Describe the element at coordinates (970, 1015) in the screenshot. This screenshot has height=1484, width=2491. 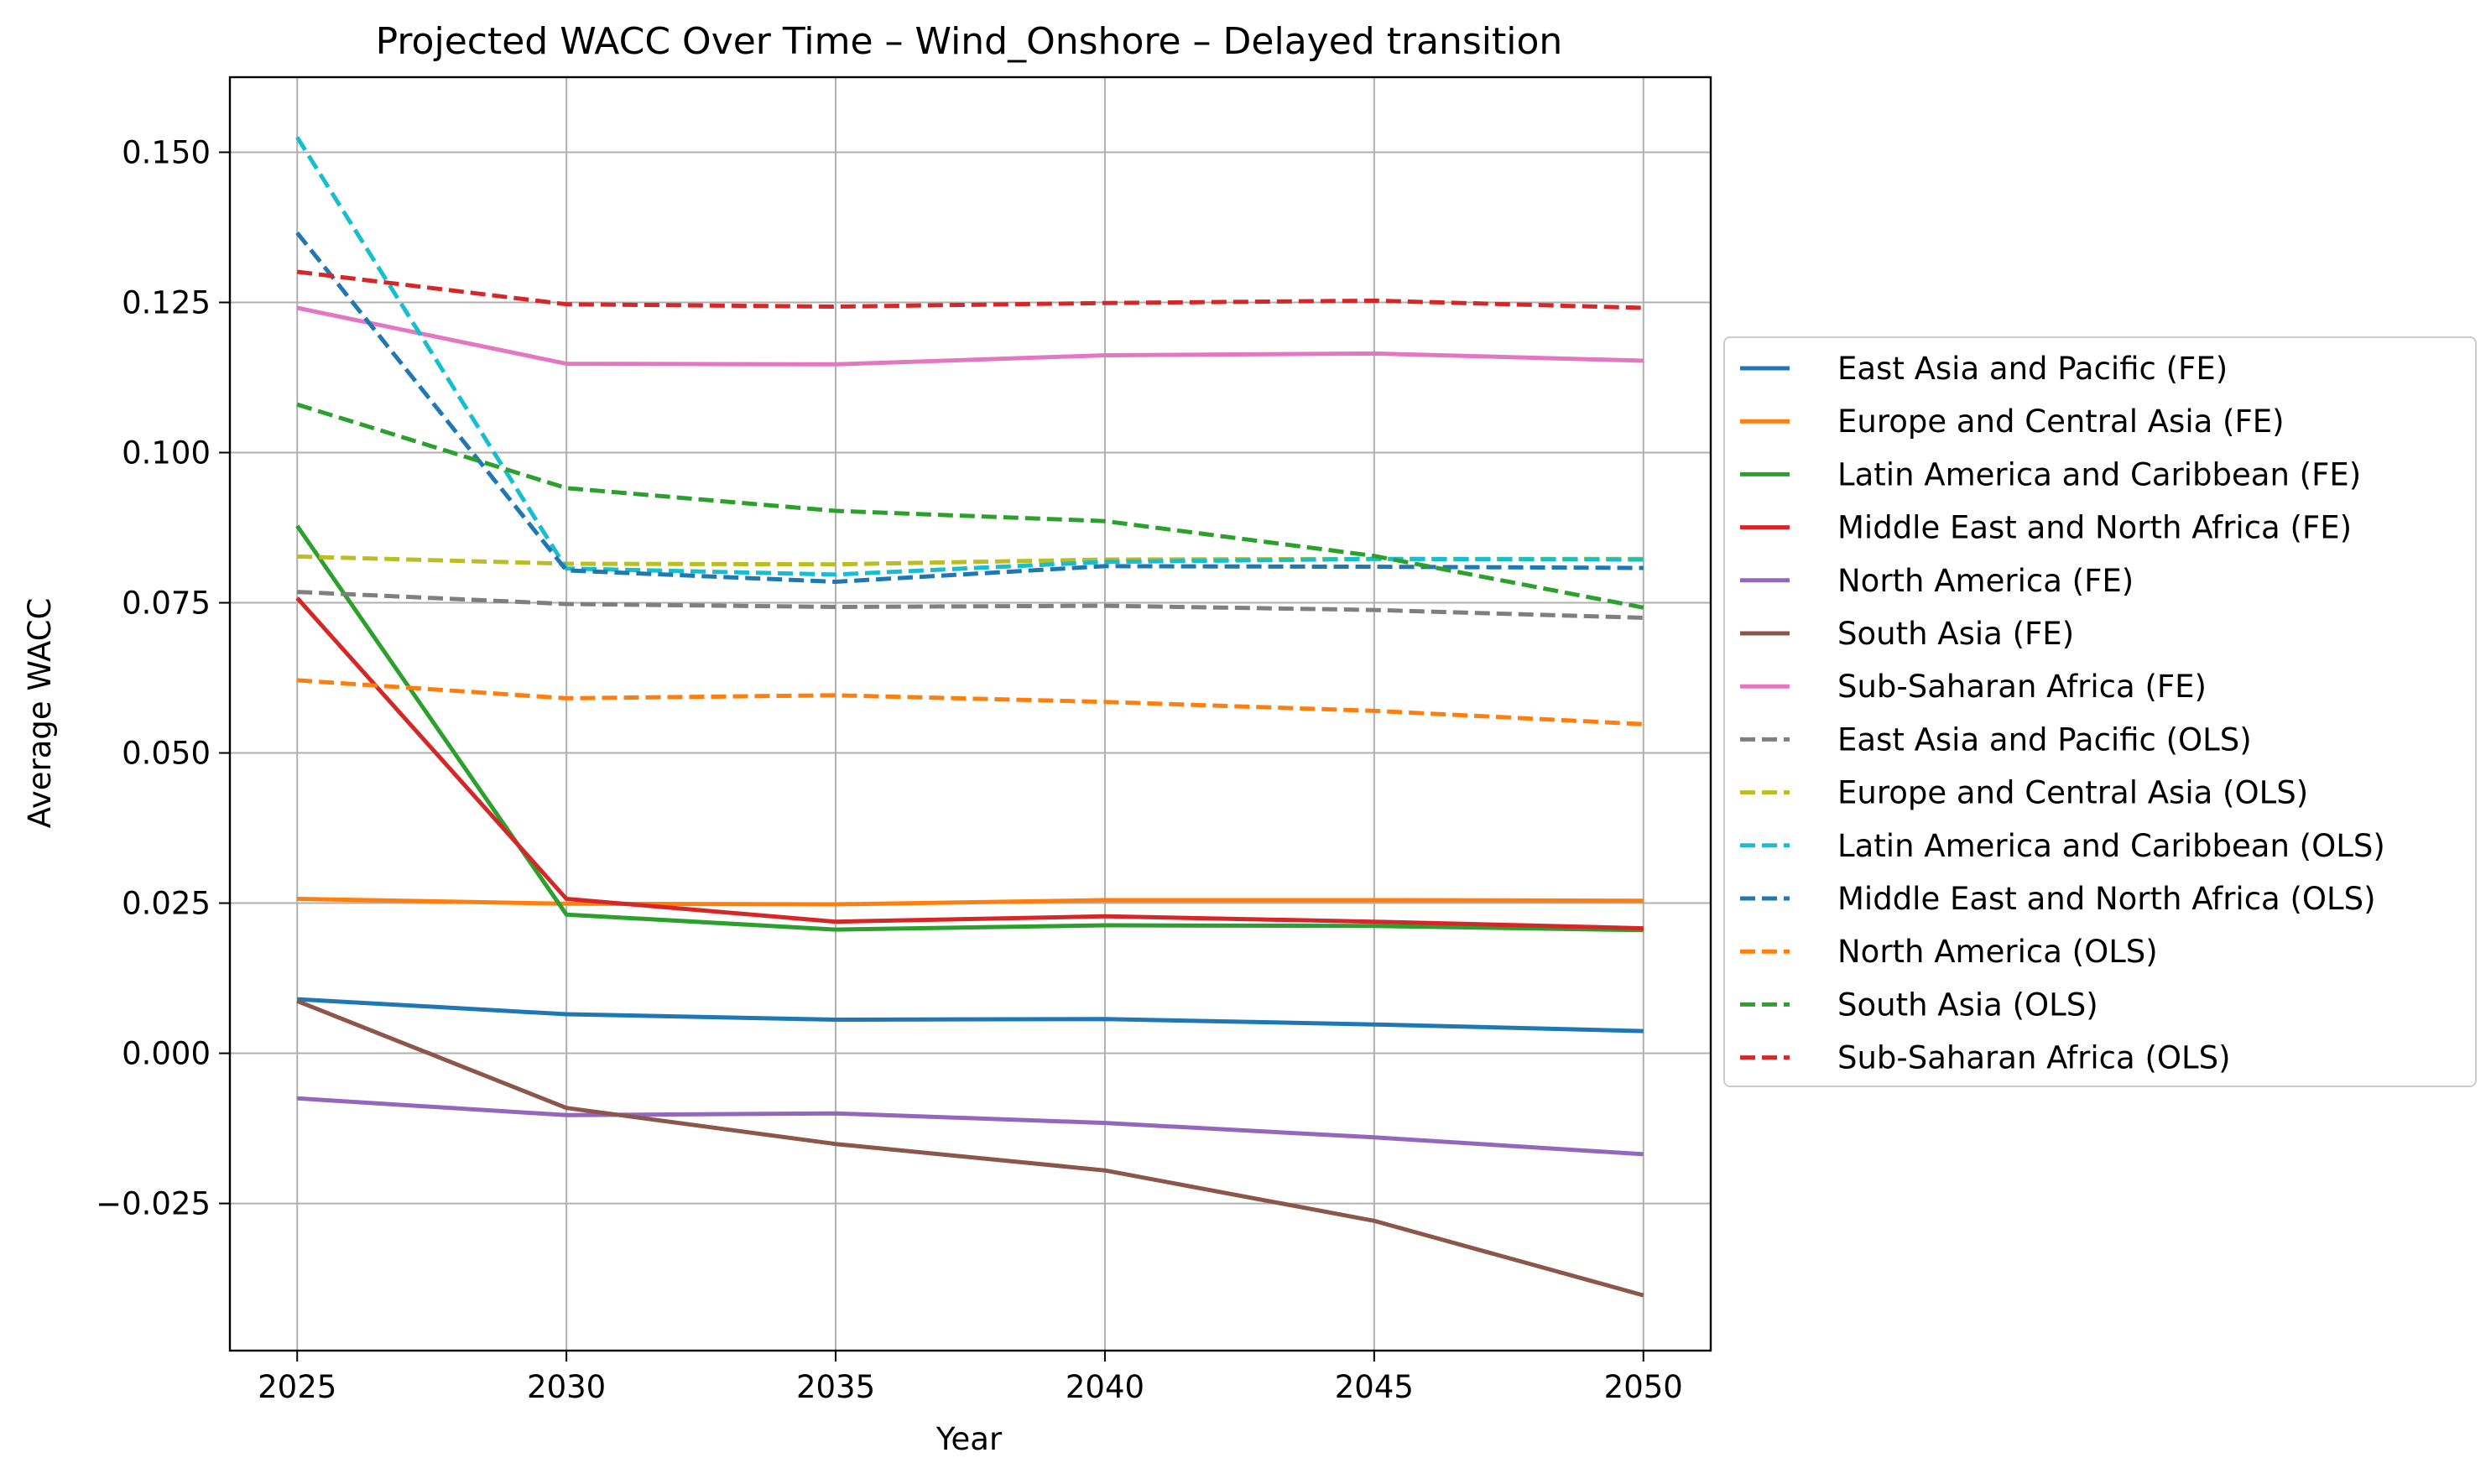
I see `series-line-east-asia-and-pacific-fe` at that location.